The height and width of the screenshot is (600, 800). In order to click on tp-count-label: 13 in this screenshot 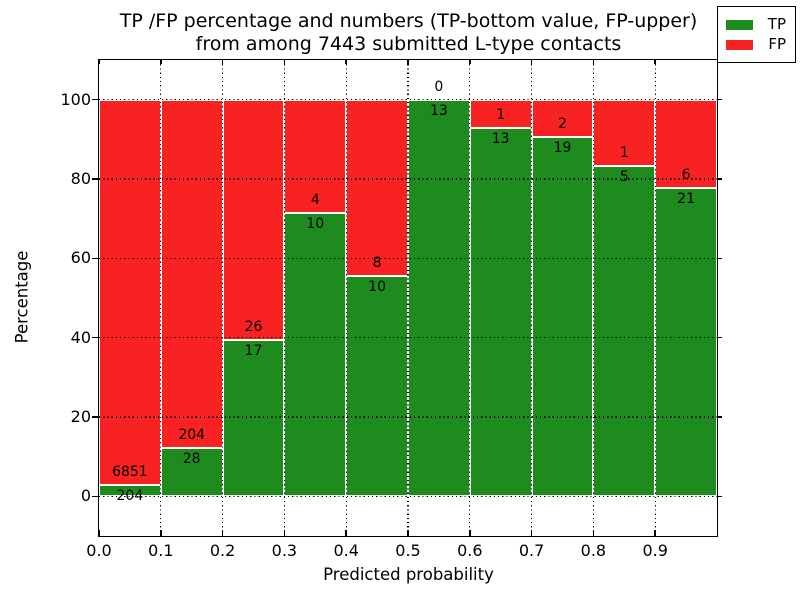, I will do `click(500, 139)`.